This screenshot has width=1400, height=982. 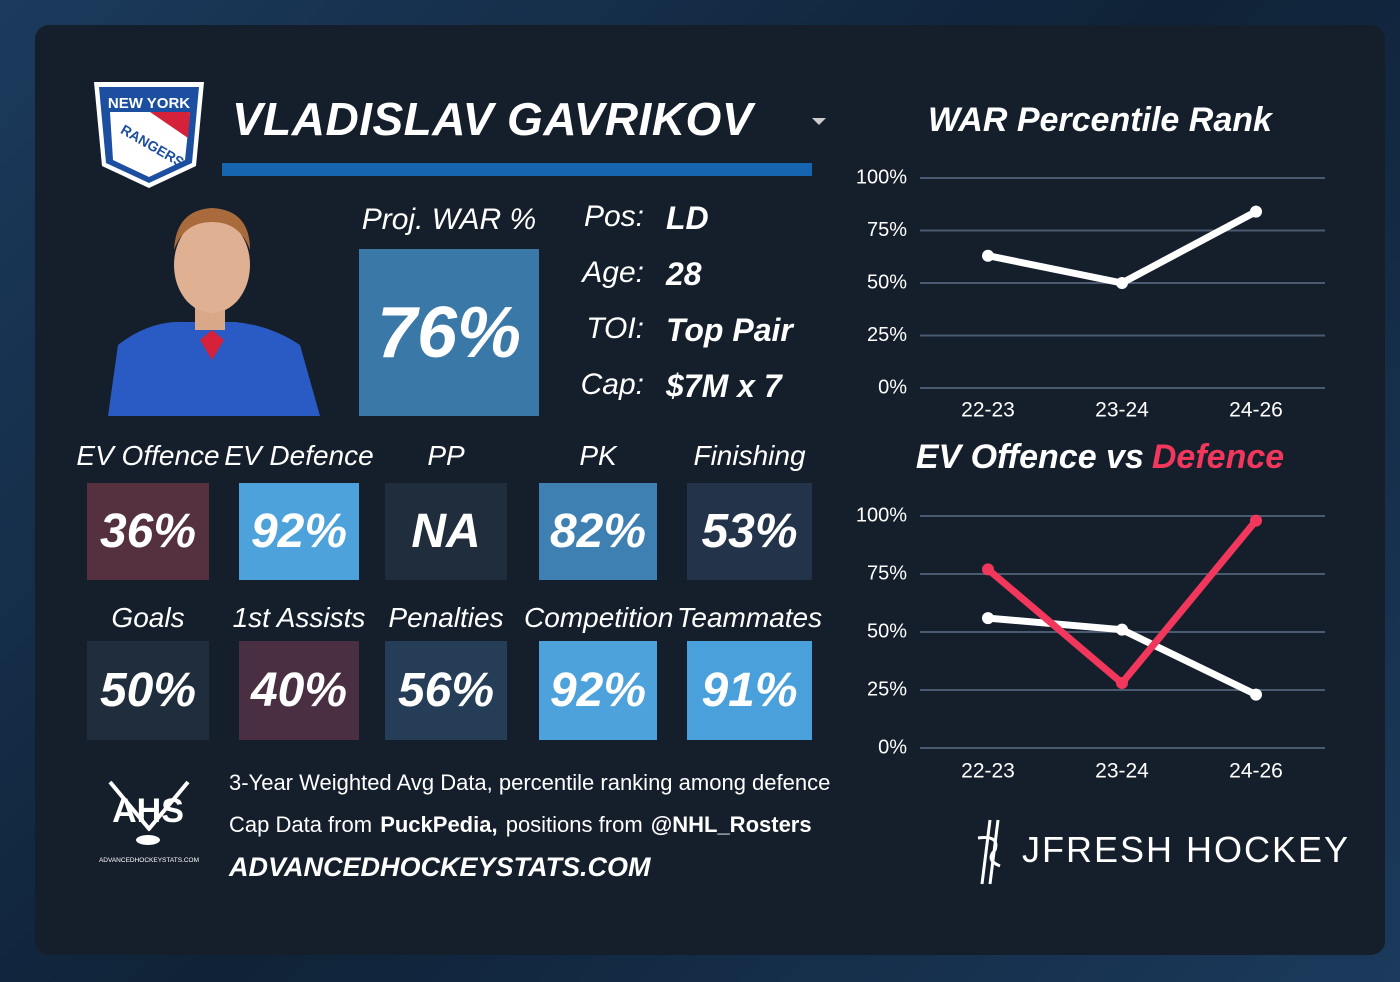 I want to click on player-photo, so click(x=214, y=312).